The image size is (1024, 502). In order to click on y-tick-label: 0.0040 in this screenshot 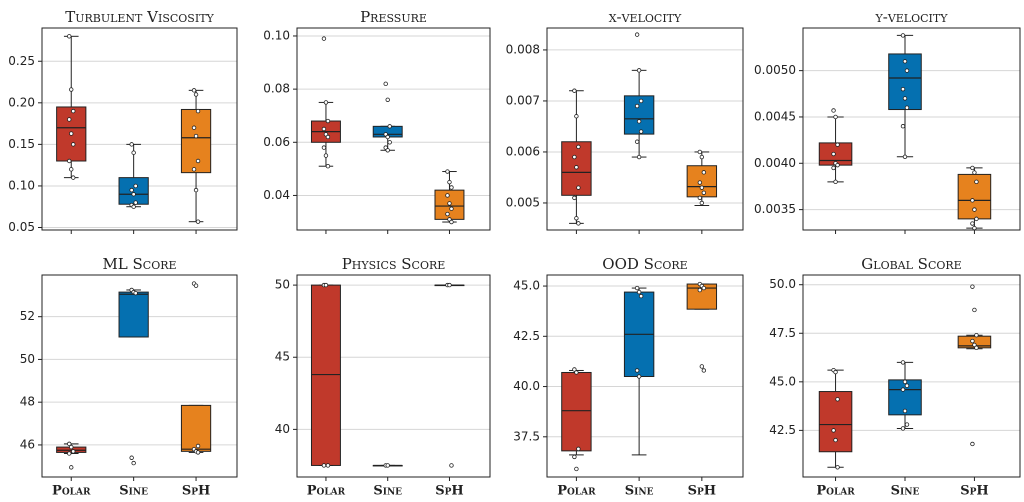, I will do `click(775, 163)`.